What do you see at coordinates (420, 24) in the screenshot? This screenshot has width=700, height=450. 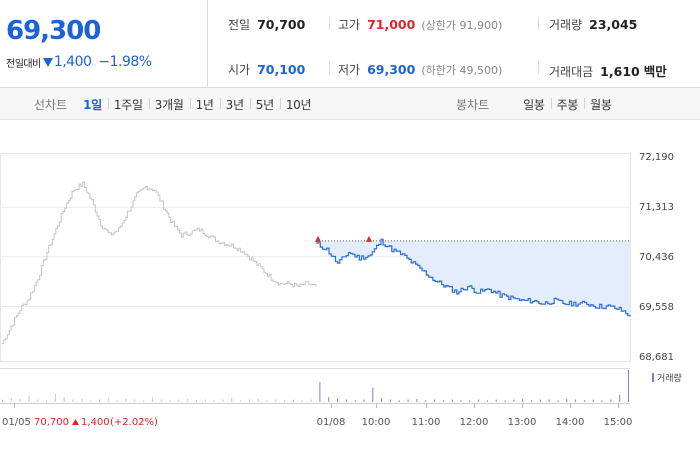 I see `stat-high: 고가 71,000 (상한가 91,900)` at bounding box center [420, 24].